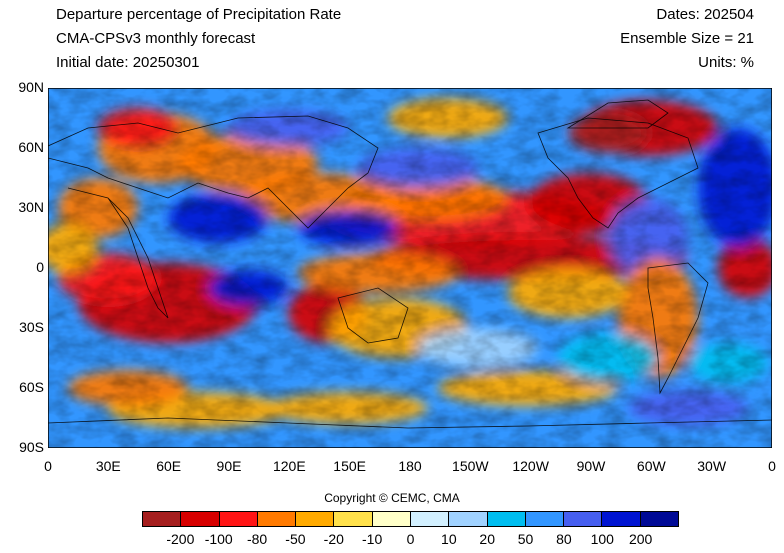  Describe the element at coordinates (218, 539) in the screenshot. I see `colorbar-label: -100` at that location.